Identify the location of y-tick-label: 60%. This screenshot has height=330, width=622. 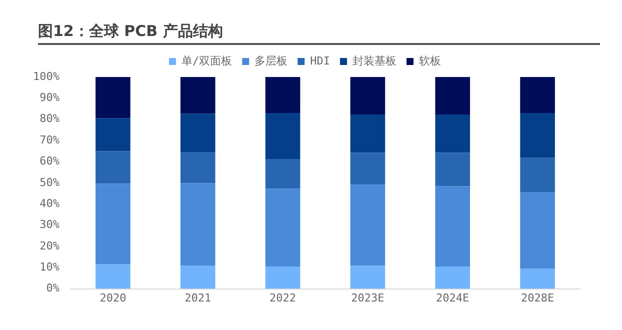
(50, 161).